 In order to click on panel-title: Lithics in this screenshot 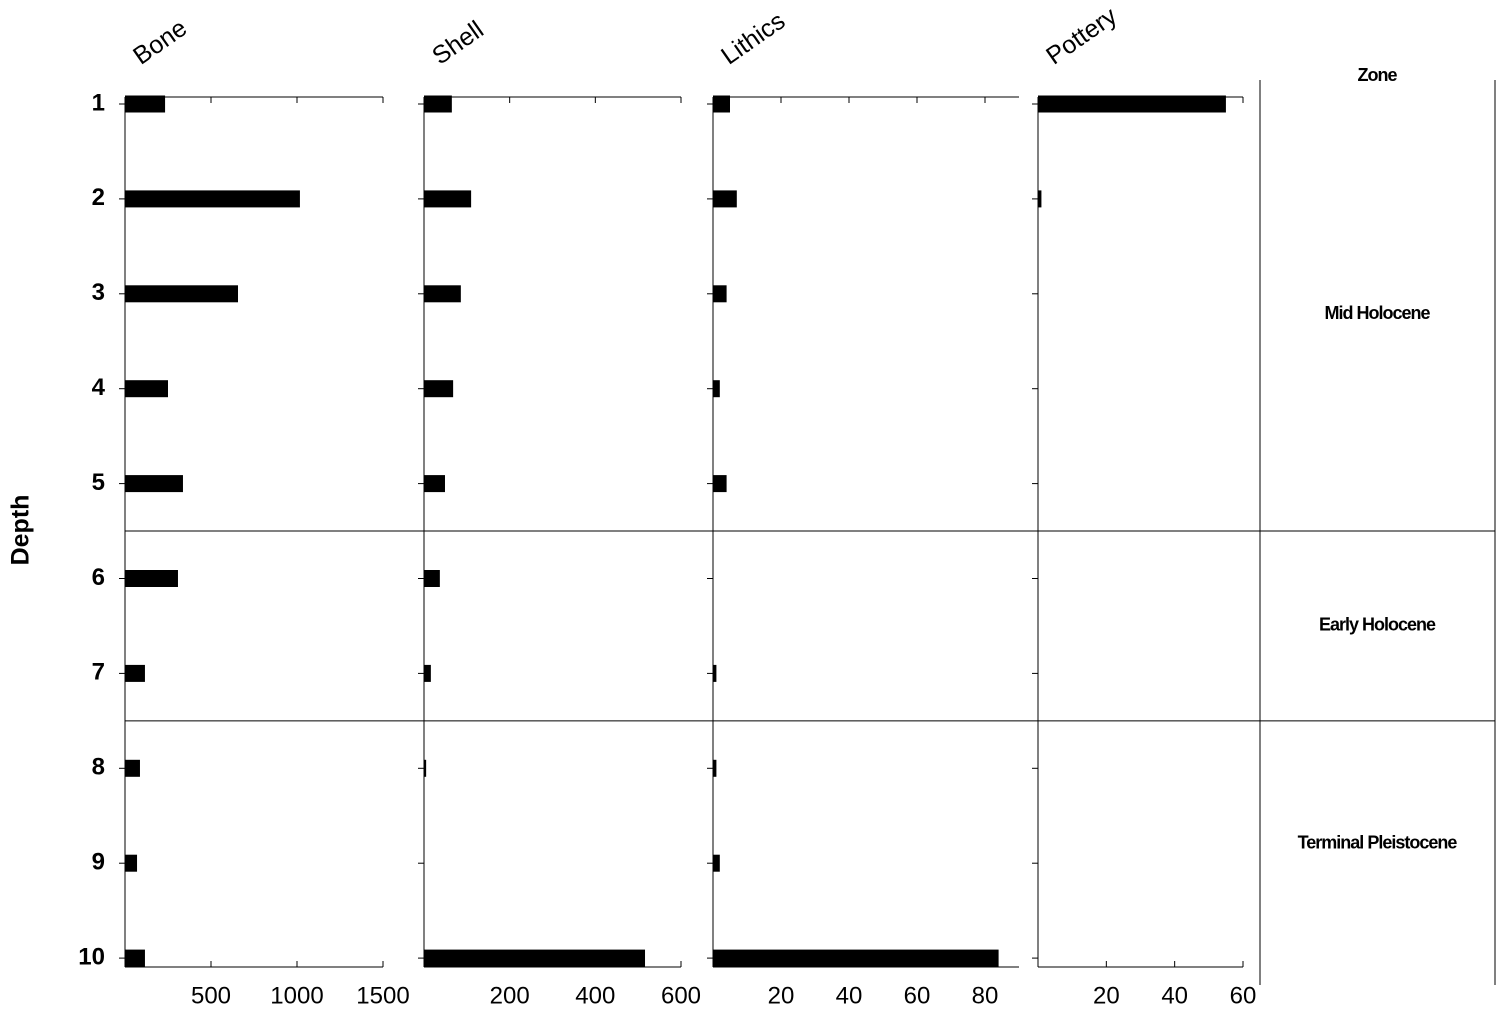, I will do `click(753, 39)`.